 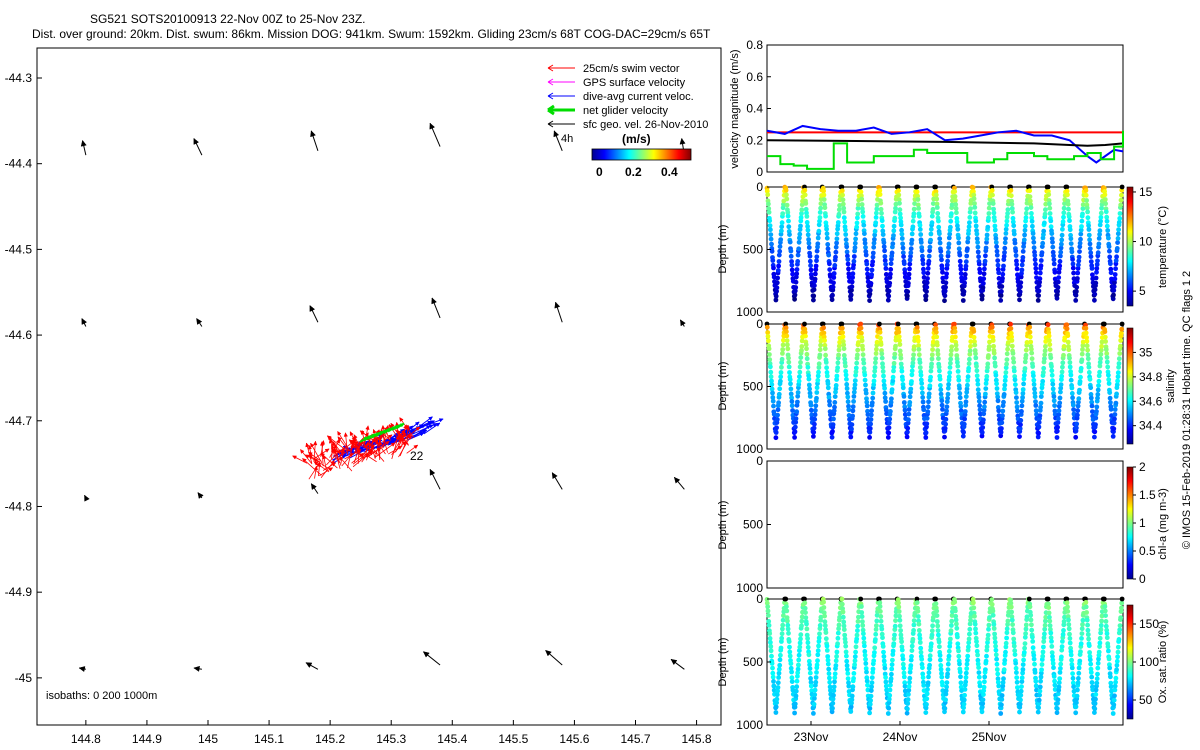 I want to click on oxygen-colorbar-label: Ox. sat. ratio (%), so click(x=1163, y=662).